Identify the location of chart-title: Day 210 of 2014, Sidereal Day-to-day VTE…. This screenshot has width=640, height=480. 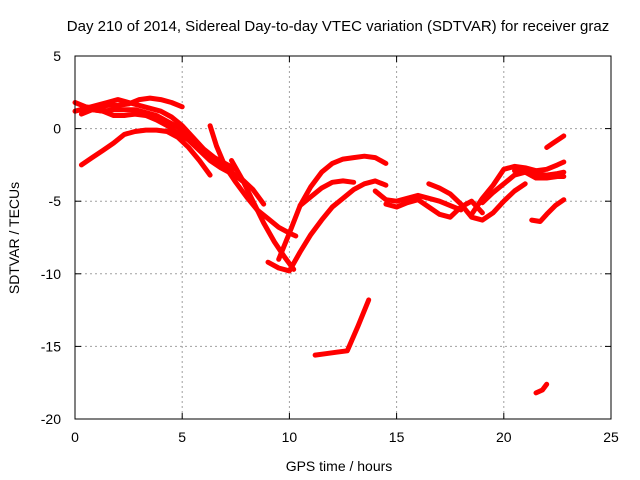
(338, 26).